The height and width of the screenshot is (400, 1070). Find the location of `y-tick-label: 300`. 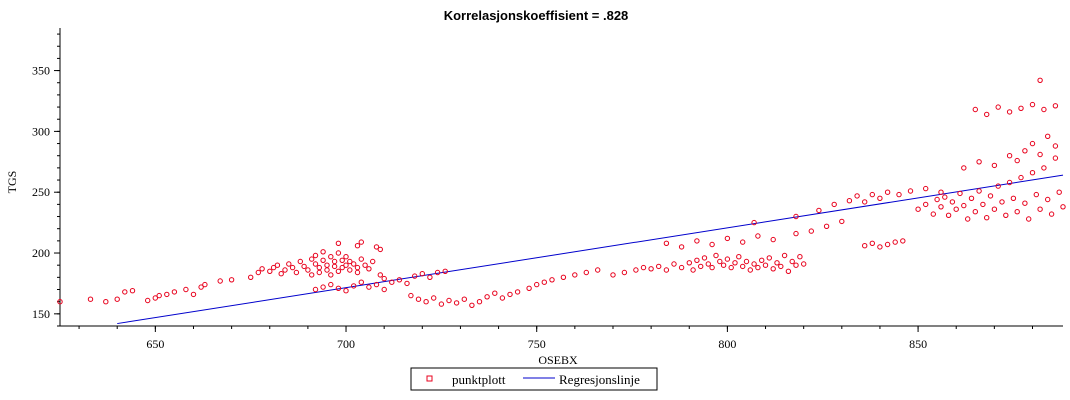

y-tick-label: 300 is located at coordinates (41, 131).